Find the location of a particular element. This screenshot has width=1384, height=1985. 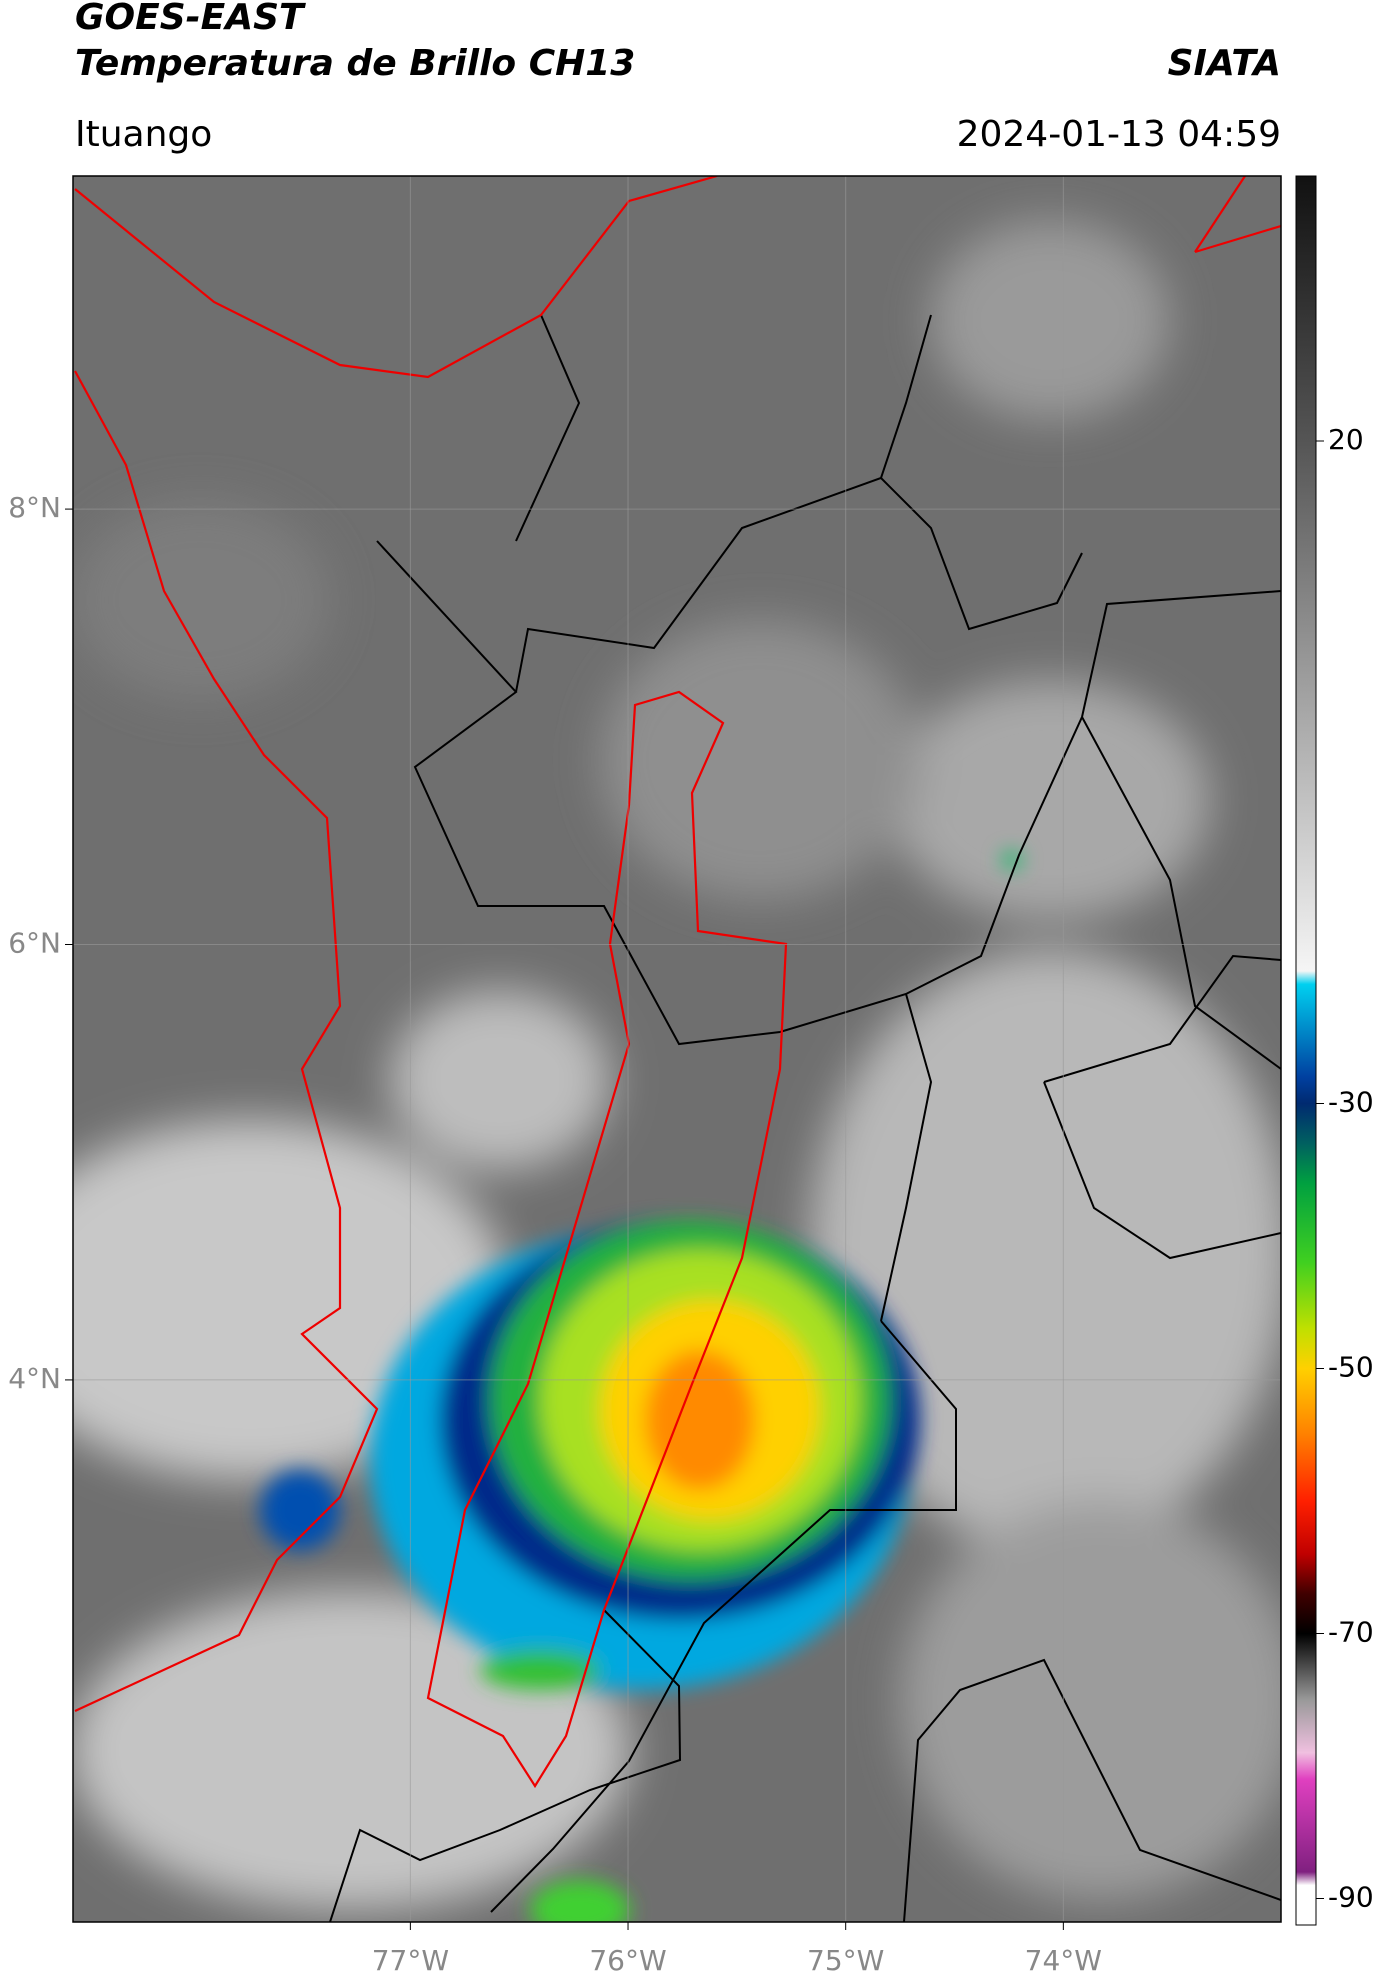

x-tick-label: 75°W is located at coordinates (845, 1960).